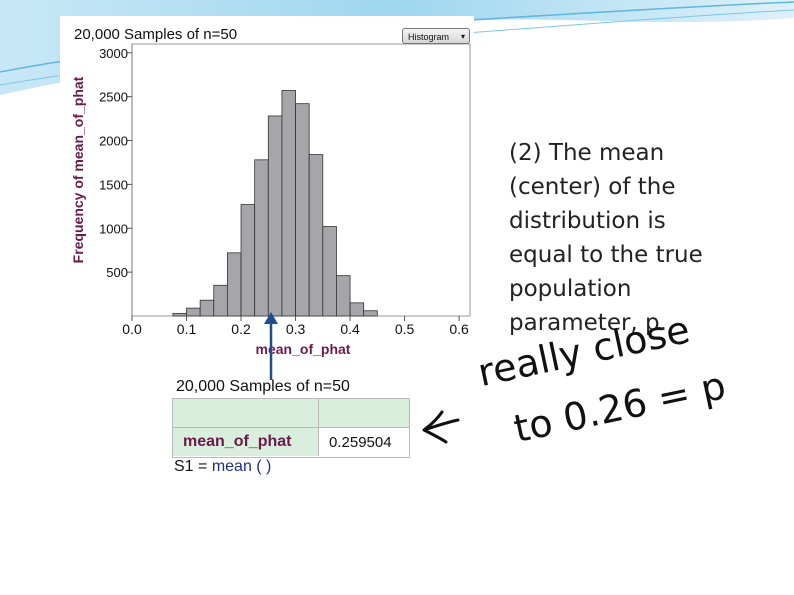 The height and width of the screenshot is (595, 794). I want to click on x-tick-label: 0.5, so click(405, 329).